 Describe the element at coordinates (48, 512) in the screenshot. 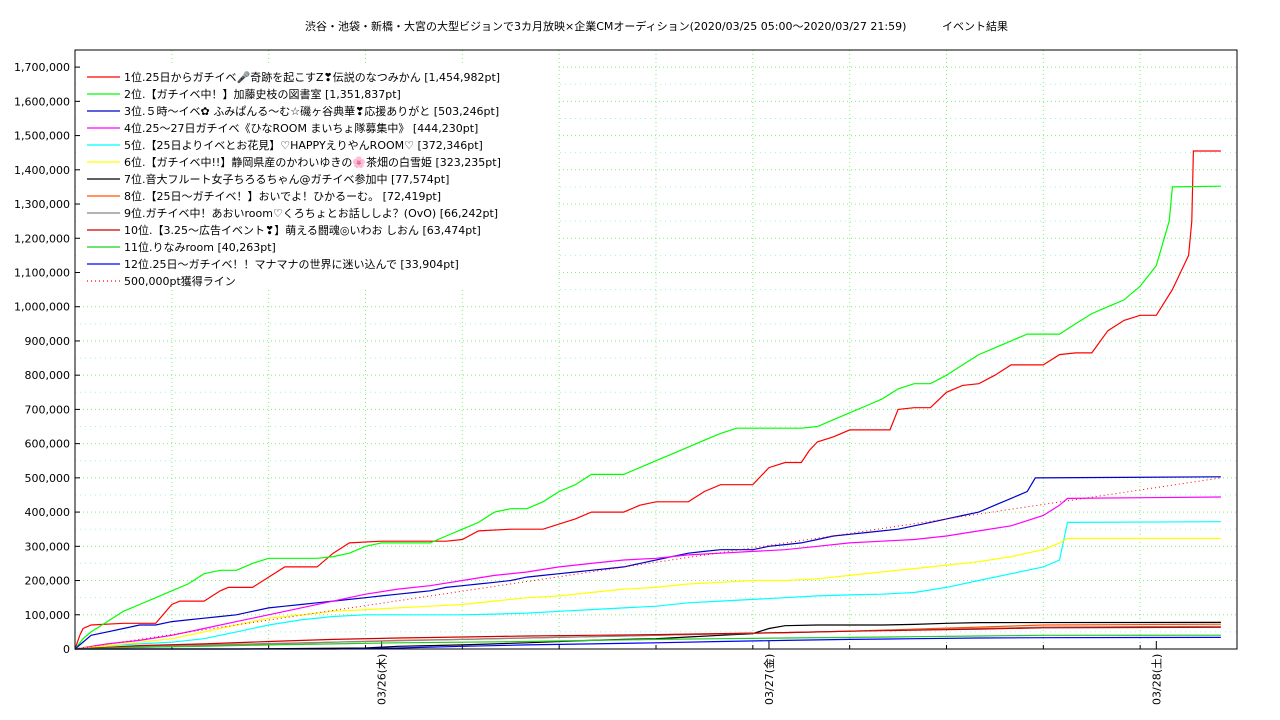

I see `y-tick-label: 400,000` at that location.